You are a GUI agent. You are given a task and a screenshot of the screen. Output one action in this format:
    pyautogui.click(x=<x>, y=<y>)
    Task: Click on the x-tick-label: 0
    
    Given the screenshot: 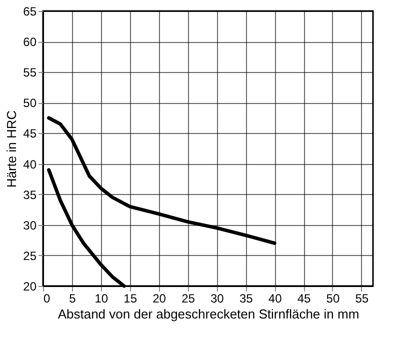 What is the action you would take?
    pyautogui.click(x=47, y=299)
    